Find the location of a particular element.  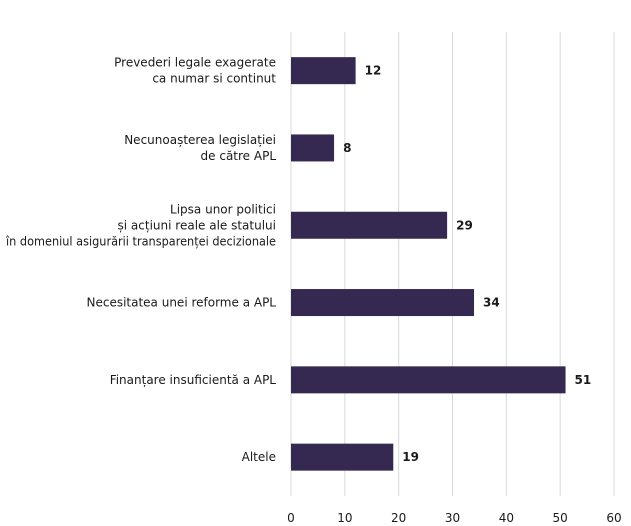

x-tick-label: 60 is located at coordinates (613, 518).